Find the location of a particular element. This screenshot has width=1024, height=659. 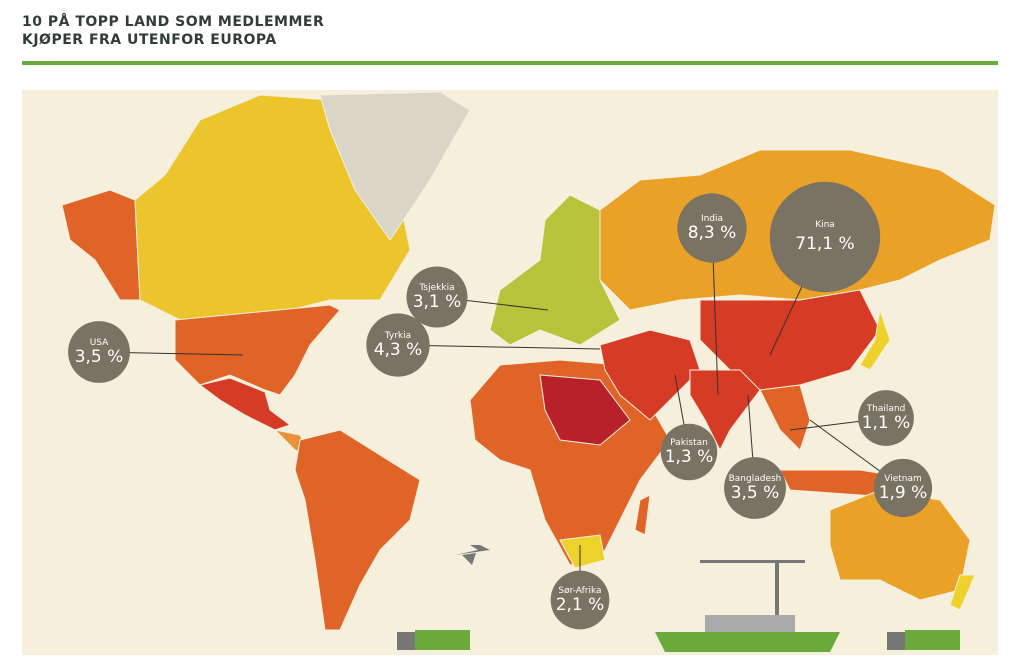

country-name: Sør-Afrika is located at coordinates (579, 591).